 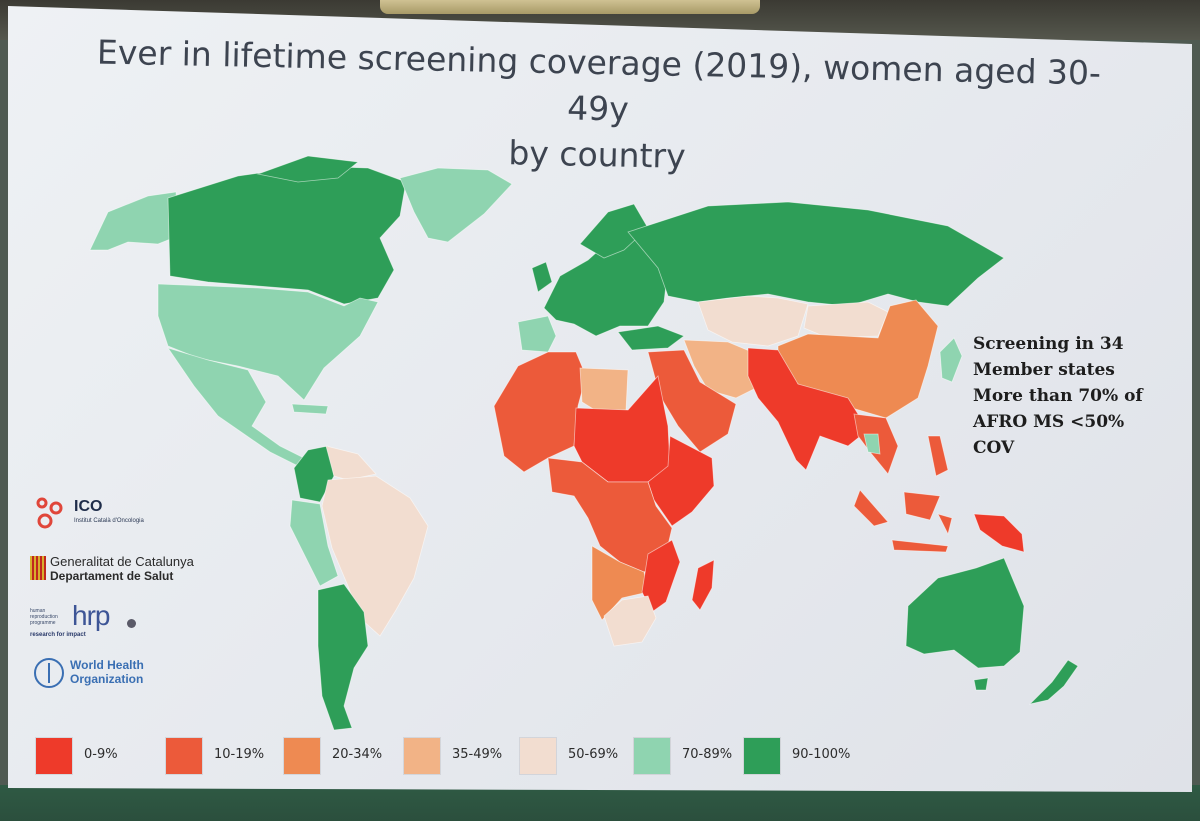 I want to click on region-europe, so click(x=606, y=287).